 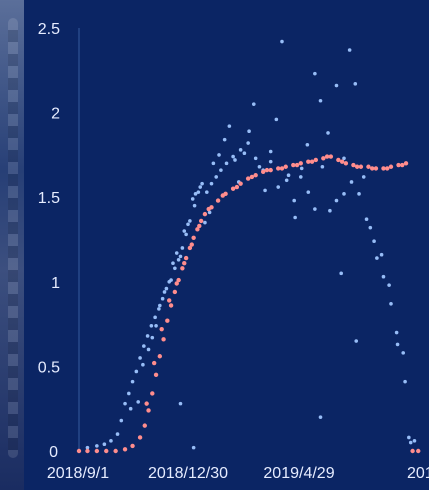 What do you see at coordinates (55, 283) in the screenshot?
I see `y-tick-label-2: 1` at bounding box center [55, 283].